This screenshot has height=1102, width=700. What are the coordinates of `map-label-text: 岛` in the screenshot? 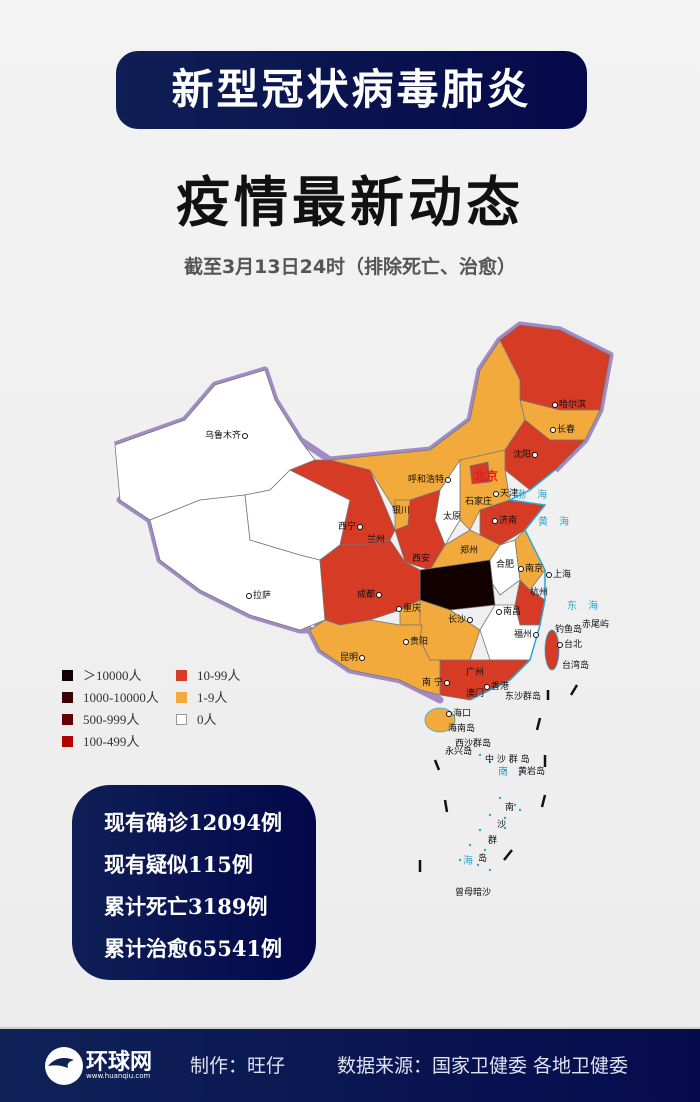 It's located at (483, 859).